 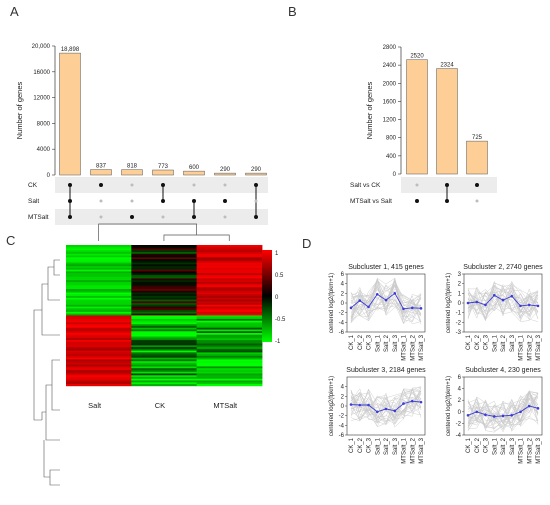 I want to click on panel-letter-c: C, so click(x=10, y=240).